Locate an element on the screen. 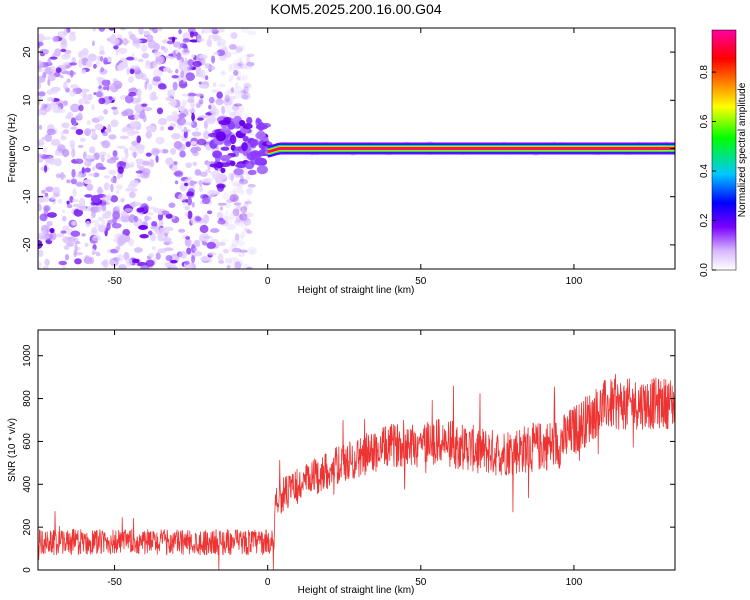 This screenshot has height=600, width=750. snr-x-tick-label: 0 is located at coordinates (268, 582).